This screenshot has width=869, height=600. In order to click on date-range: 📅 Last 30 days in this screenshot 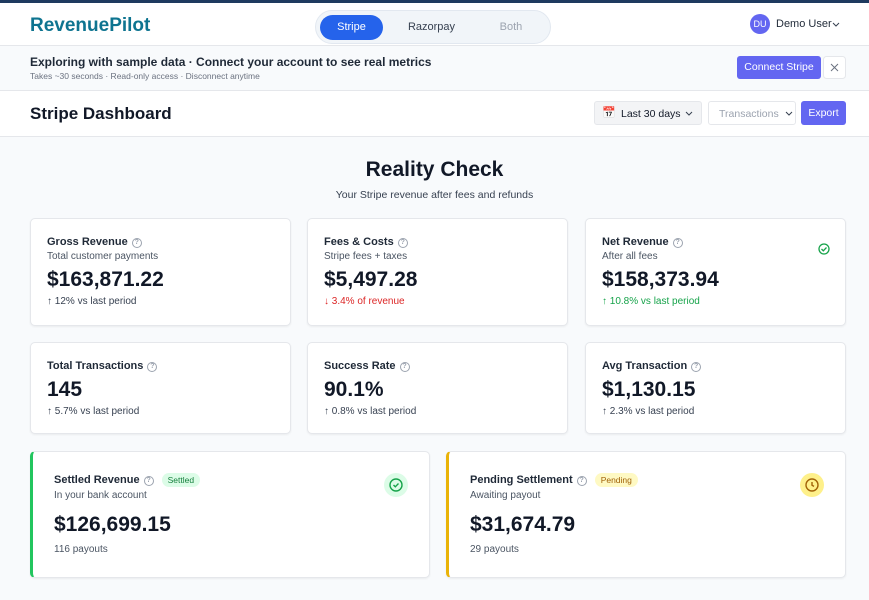, I will do `click(648, 113)`.